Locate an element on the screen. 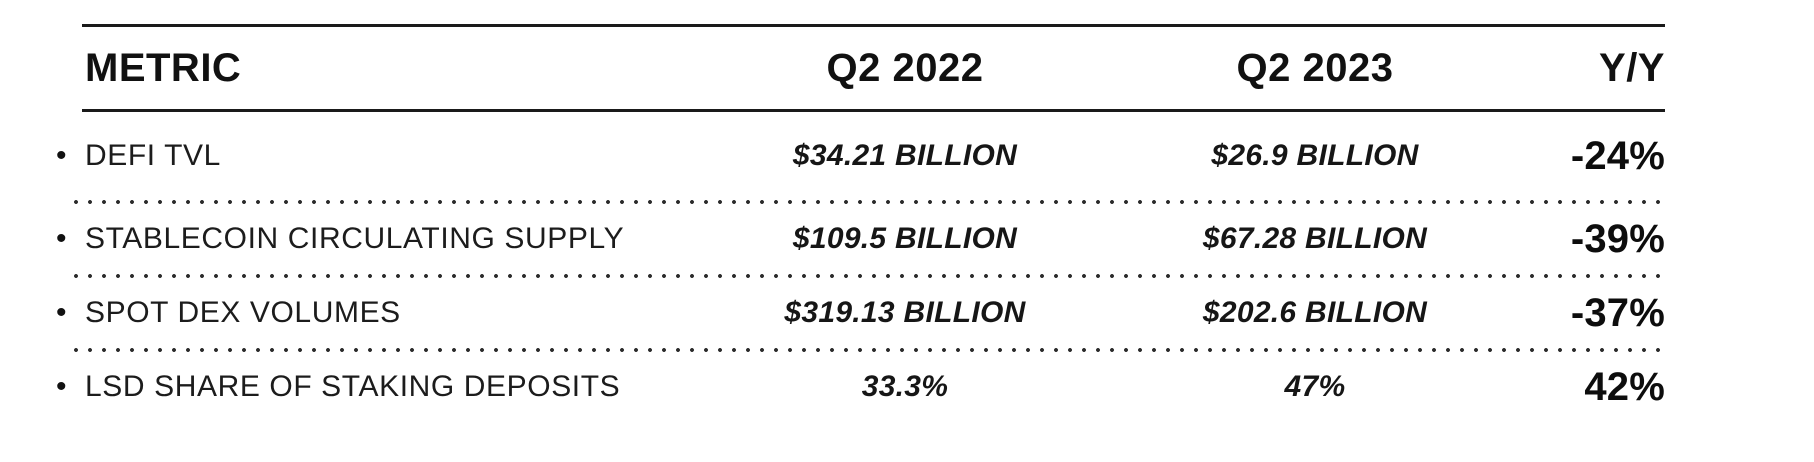 This screenshot has height=462, width=1814. header-top-rule is located at coordinates (873, 25).